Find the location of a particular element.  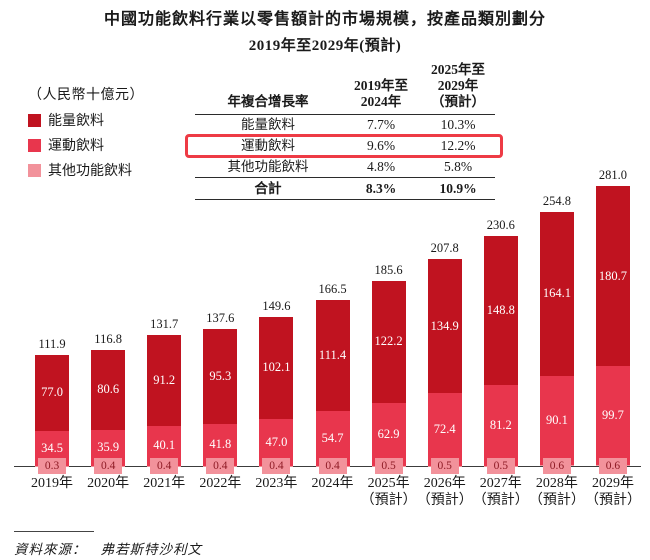

bar-total-label: 281.0 is located at coordinates (613, 175).